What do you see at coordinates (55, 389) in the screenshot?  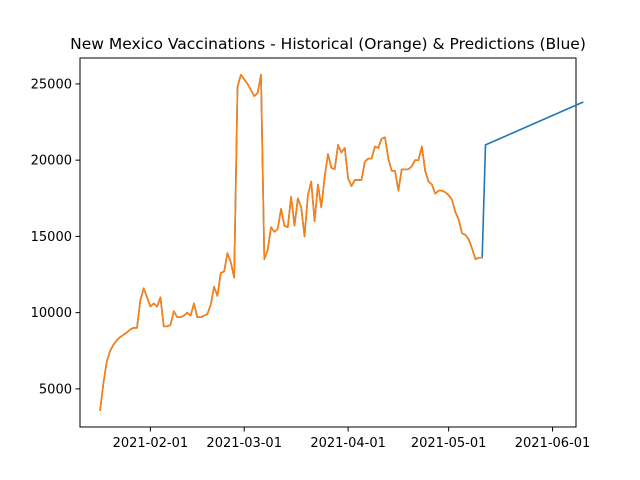 I see `y-axis-tick-label: 5000` at bounding box center [55, 389].